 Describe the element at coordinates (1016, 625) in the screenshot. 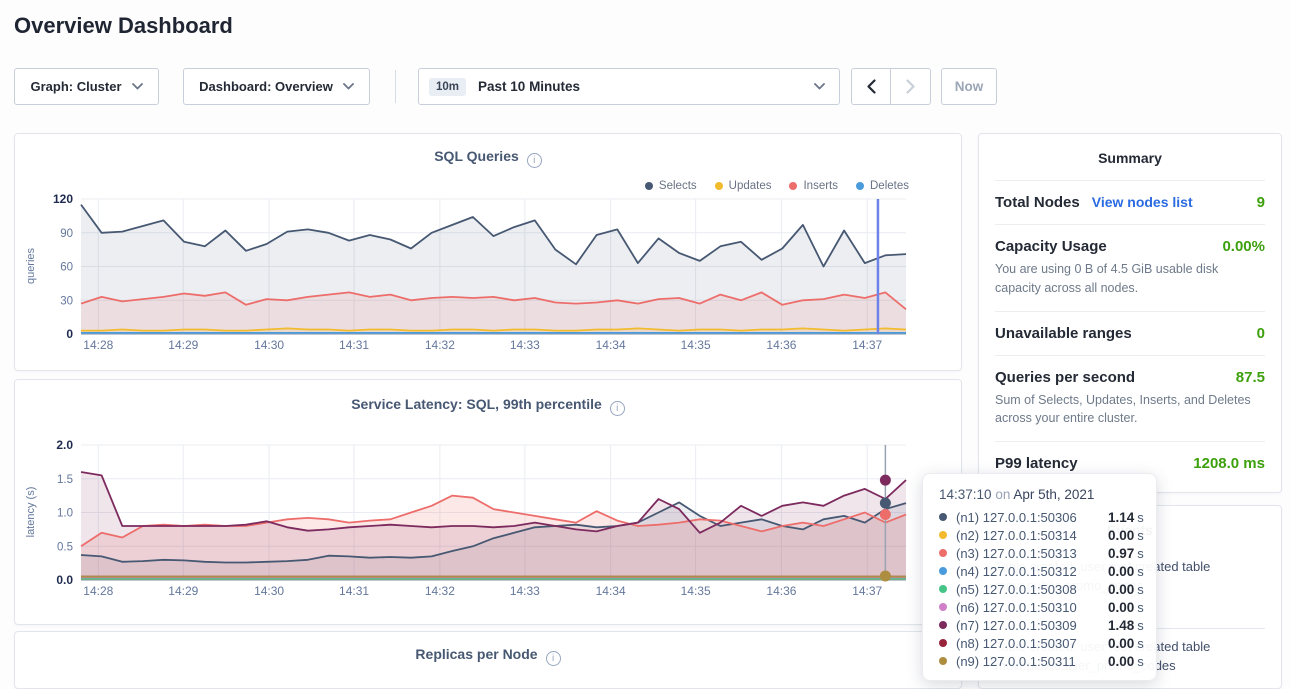

I see `node-address: (n7) 127.0.0.1:50309` at that location.